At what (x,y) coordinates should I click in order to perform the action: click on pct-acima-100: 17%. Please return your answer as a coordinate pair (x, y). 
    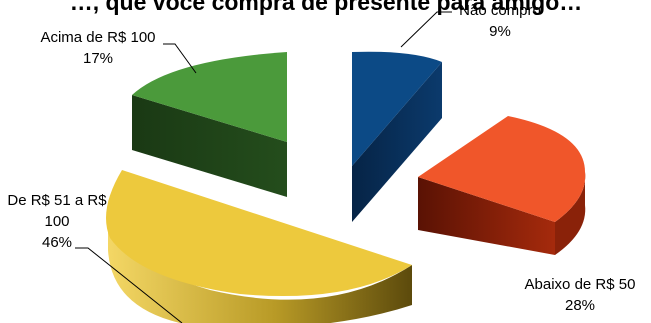
    Looking at the image, I should click on (98, 58).